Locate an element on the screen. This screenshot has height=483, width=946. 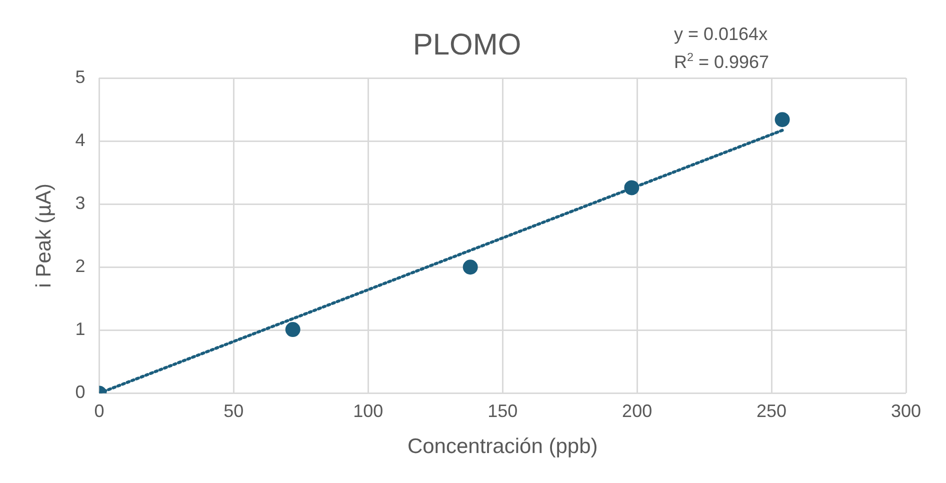
x-tick-label: 50 is located at coordinates (234, 410).